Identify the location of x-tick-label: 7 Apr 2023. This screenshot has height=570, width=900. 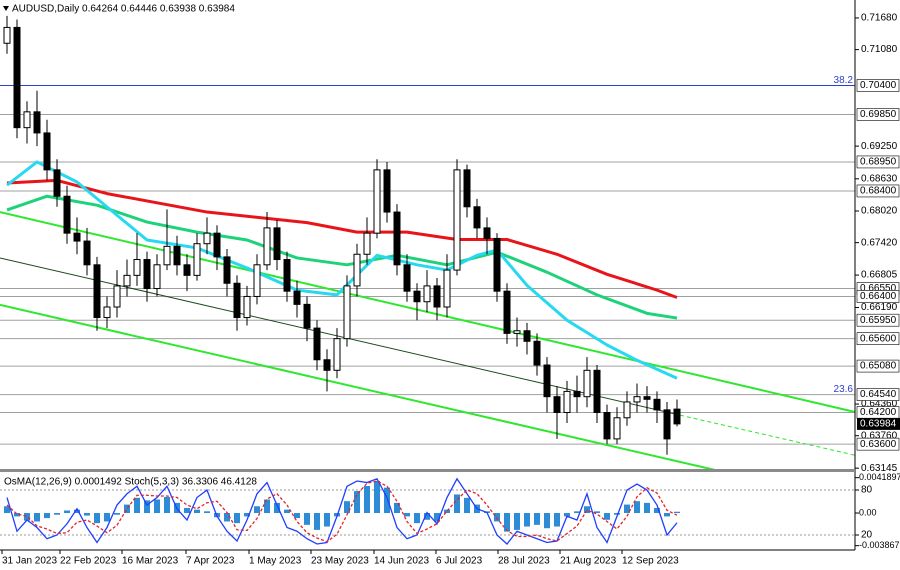
(210, 561).